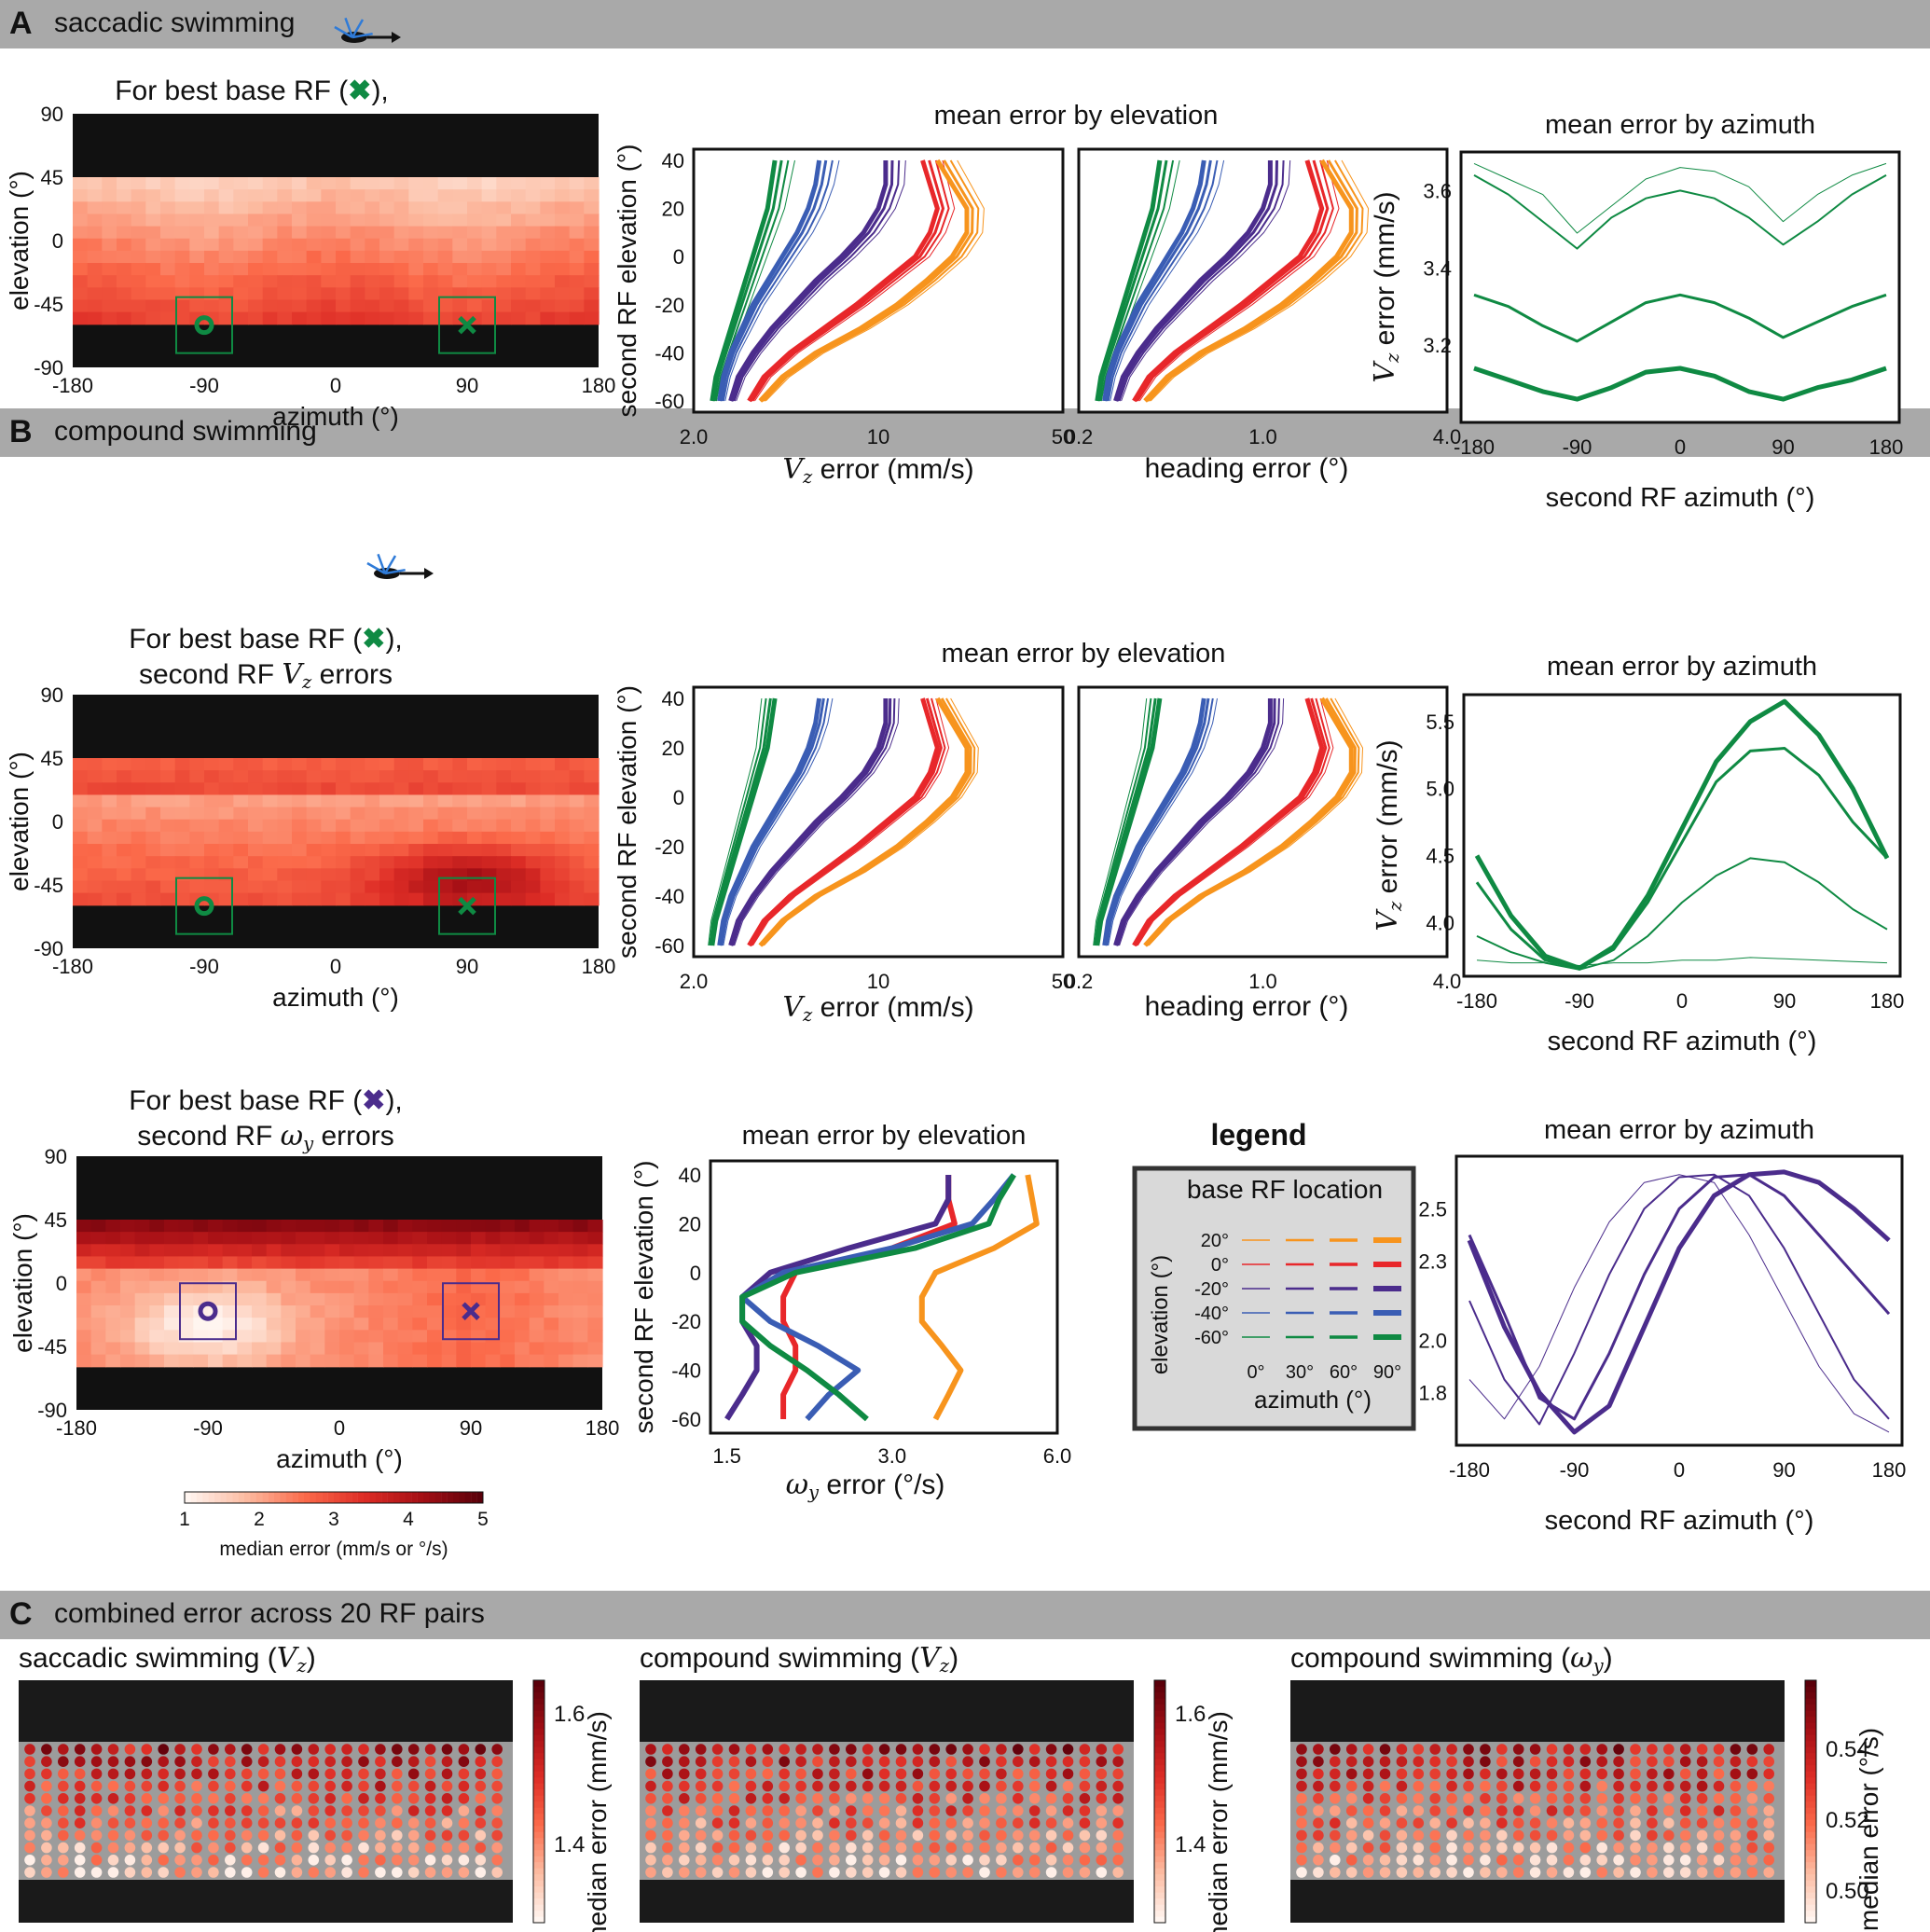 The height and width of the screenshot is (1932, 1930). Describe the element at coordinates (73, 966) in the screenshot. I see `x-tick-label: -180` at that location.